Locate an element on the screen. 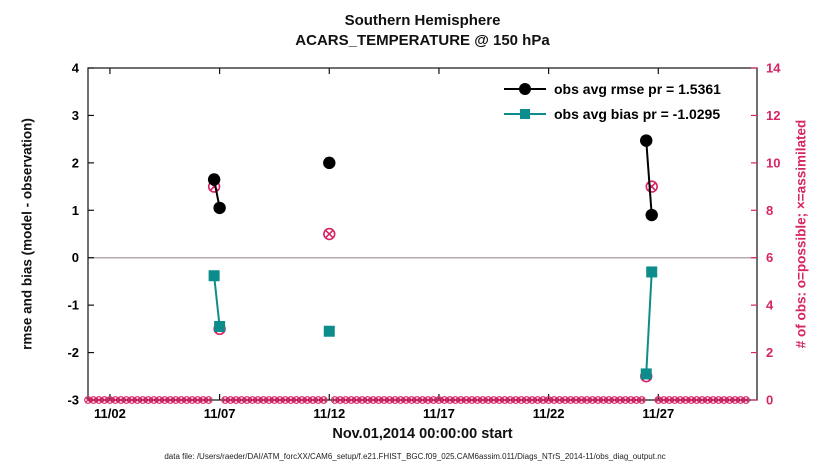  y-right-tick-label: 2 is located at coordinates (769, 352).